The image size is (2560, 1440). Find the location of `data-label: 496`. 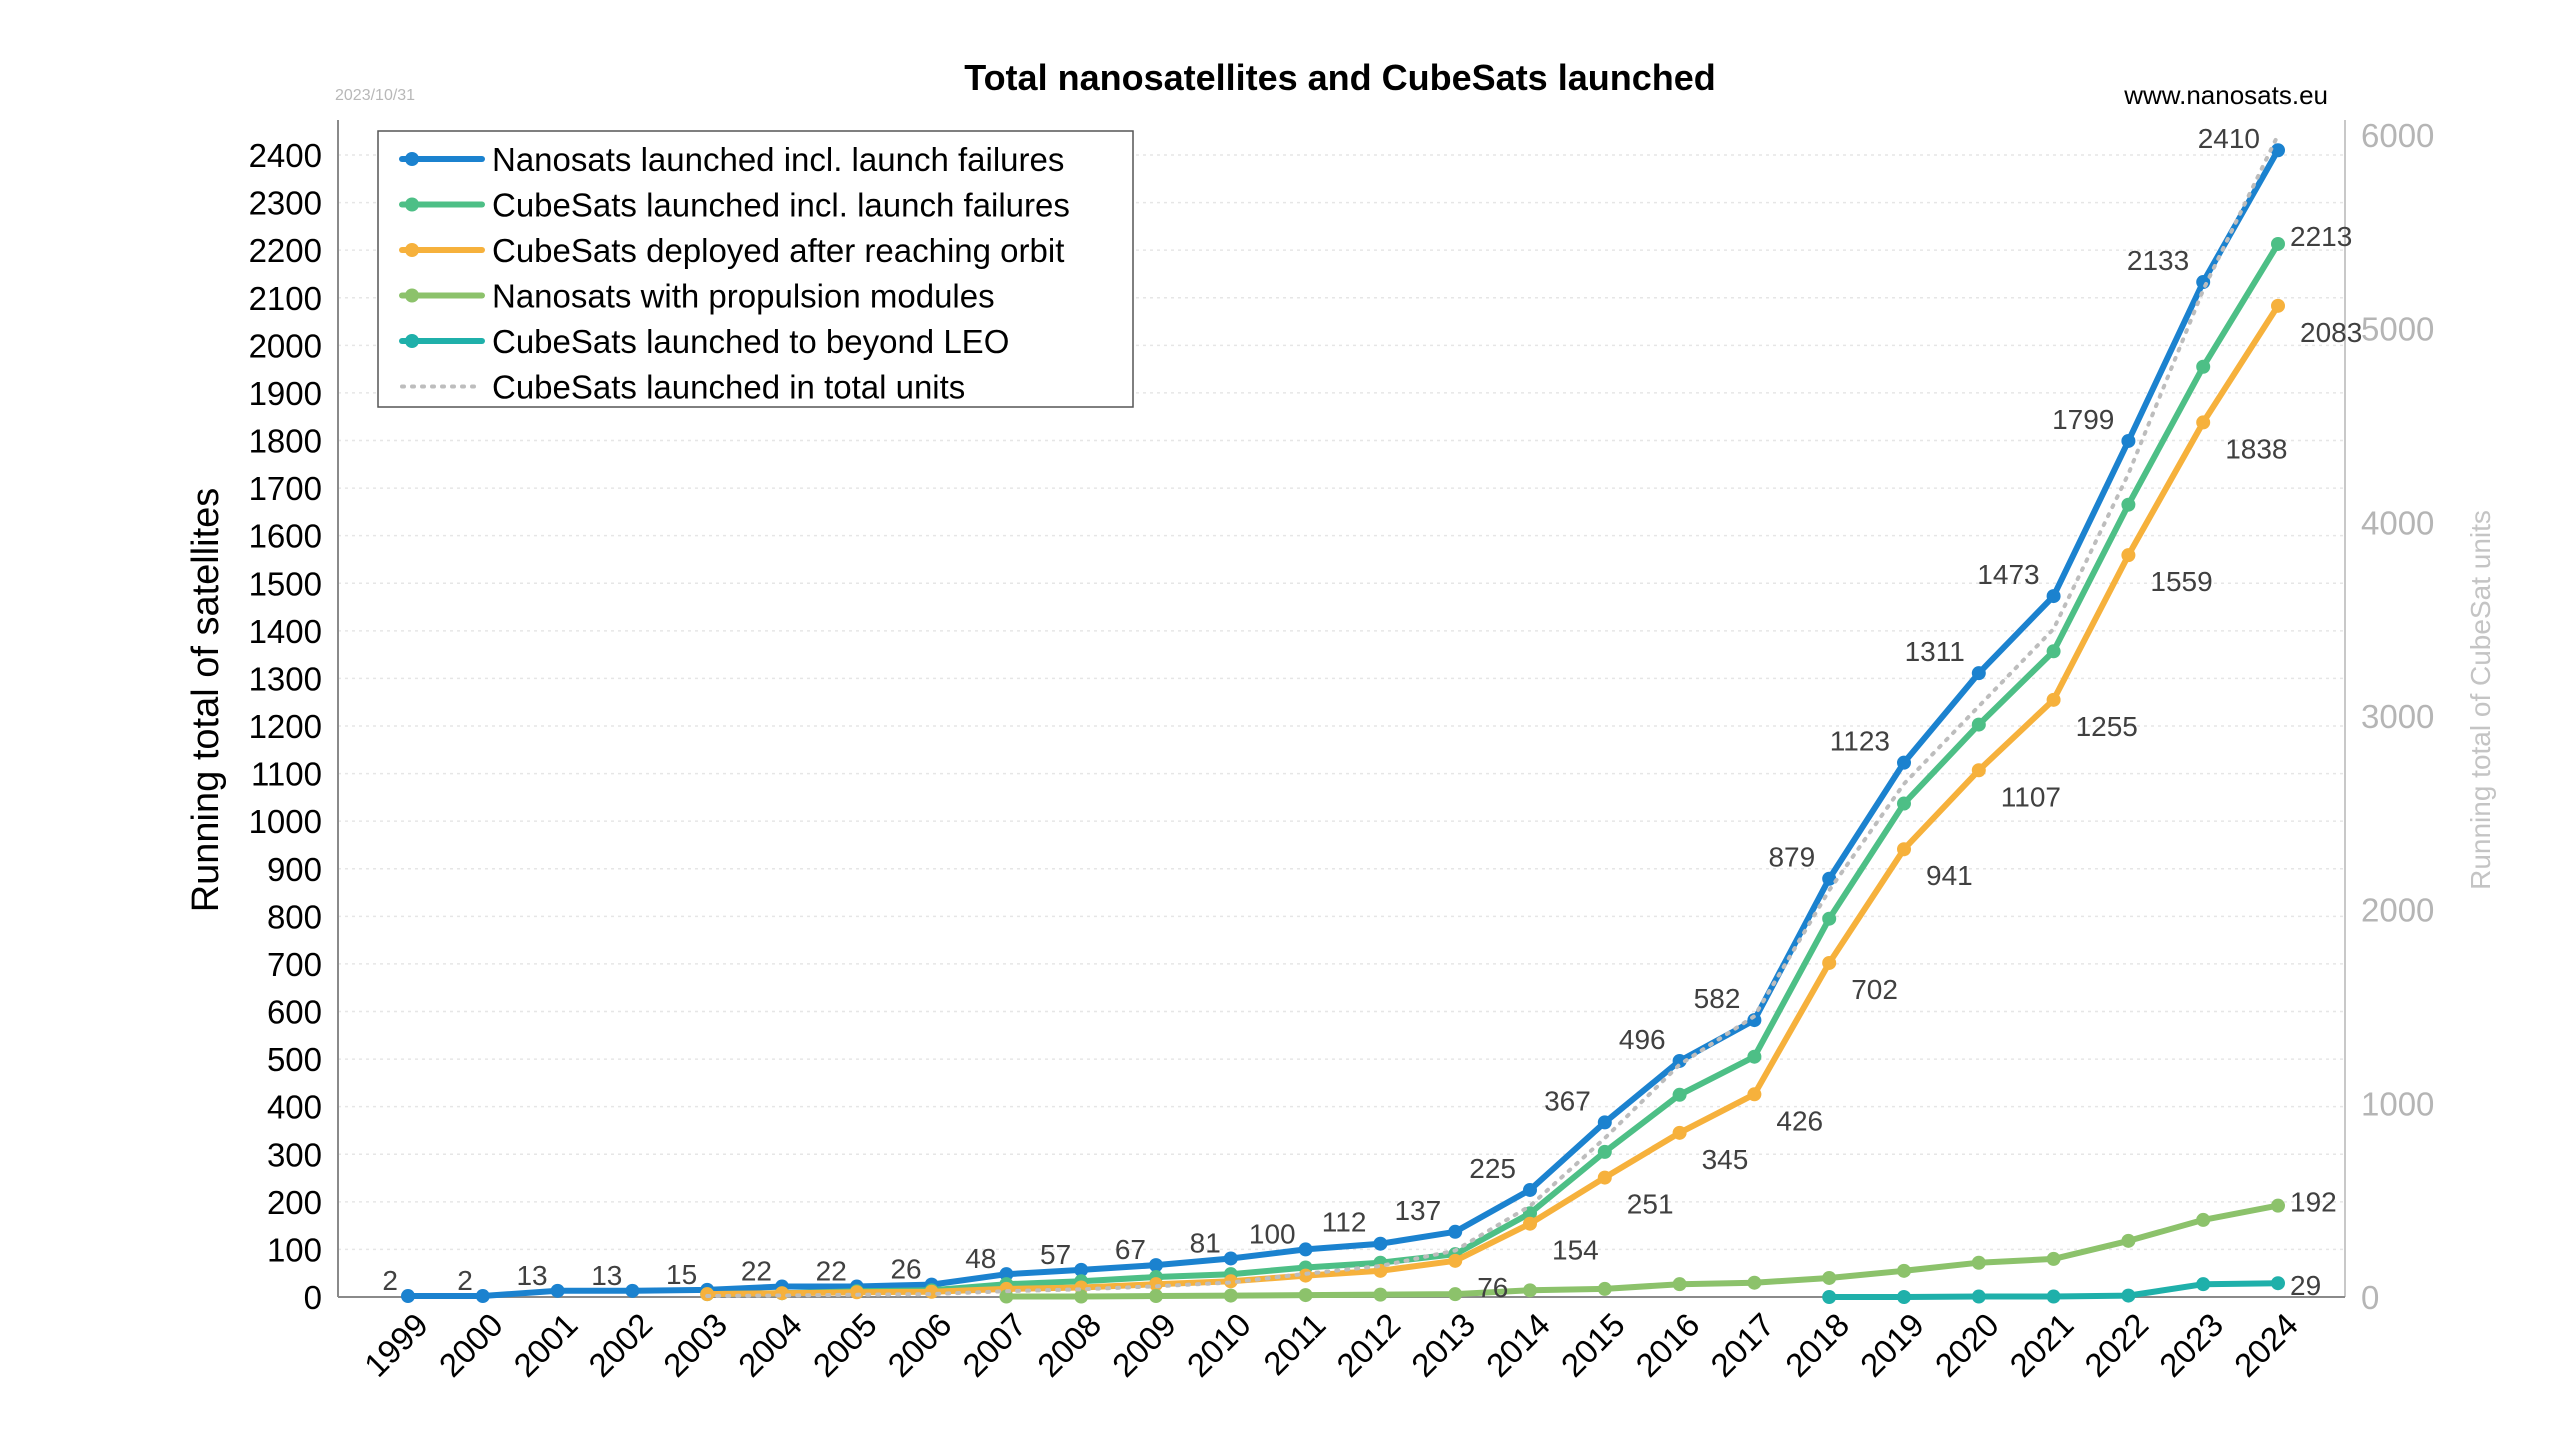

data-label: 496 is located at coordinates (1642, 1039).